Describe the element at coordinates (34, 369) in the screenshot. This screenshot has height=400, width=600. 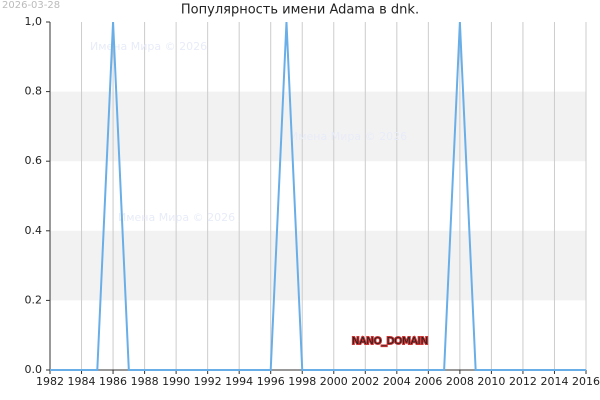
I see `y-tick-label: 0.0` at that location.